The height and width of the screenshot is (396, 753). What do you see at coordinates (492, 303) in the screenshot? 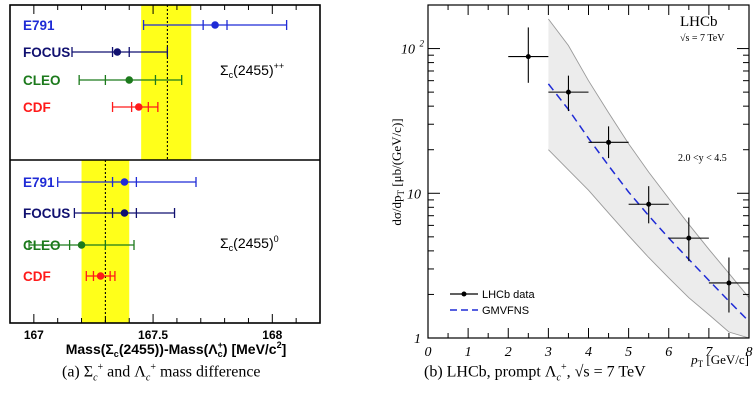
I see `legend: LHCb data GMVFNS` at bounding box center [492, 303].